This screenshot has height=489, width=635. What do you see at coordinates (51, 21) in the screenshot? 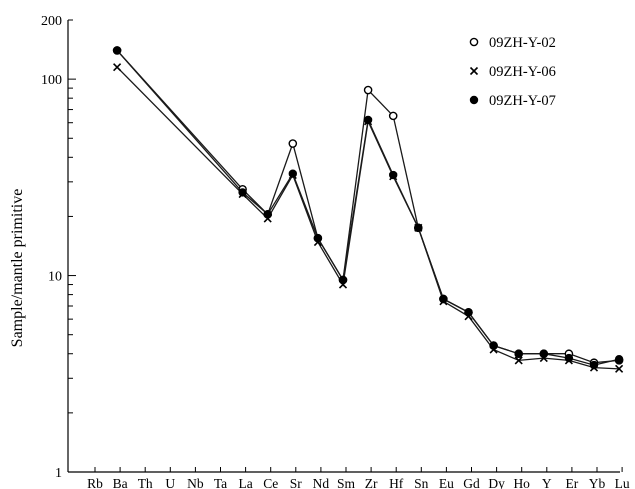
I see `y-tick-label: 200` at bounding box center [51, 21].